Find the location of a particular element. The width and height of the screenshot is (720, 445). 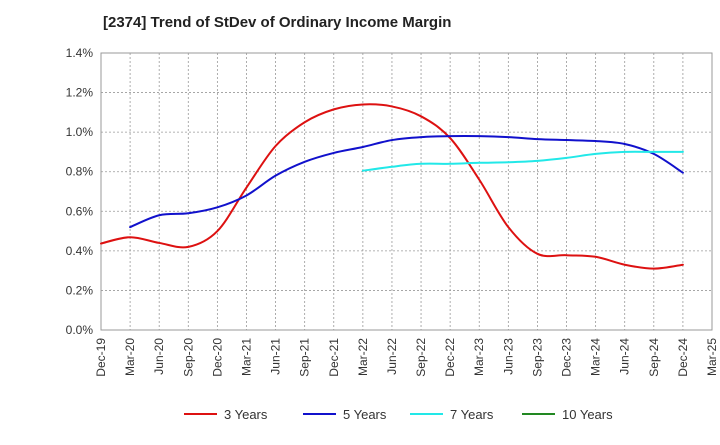

x-tick-label: Mar-20 is located at coordinates (130, 357).